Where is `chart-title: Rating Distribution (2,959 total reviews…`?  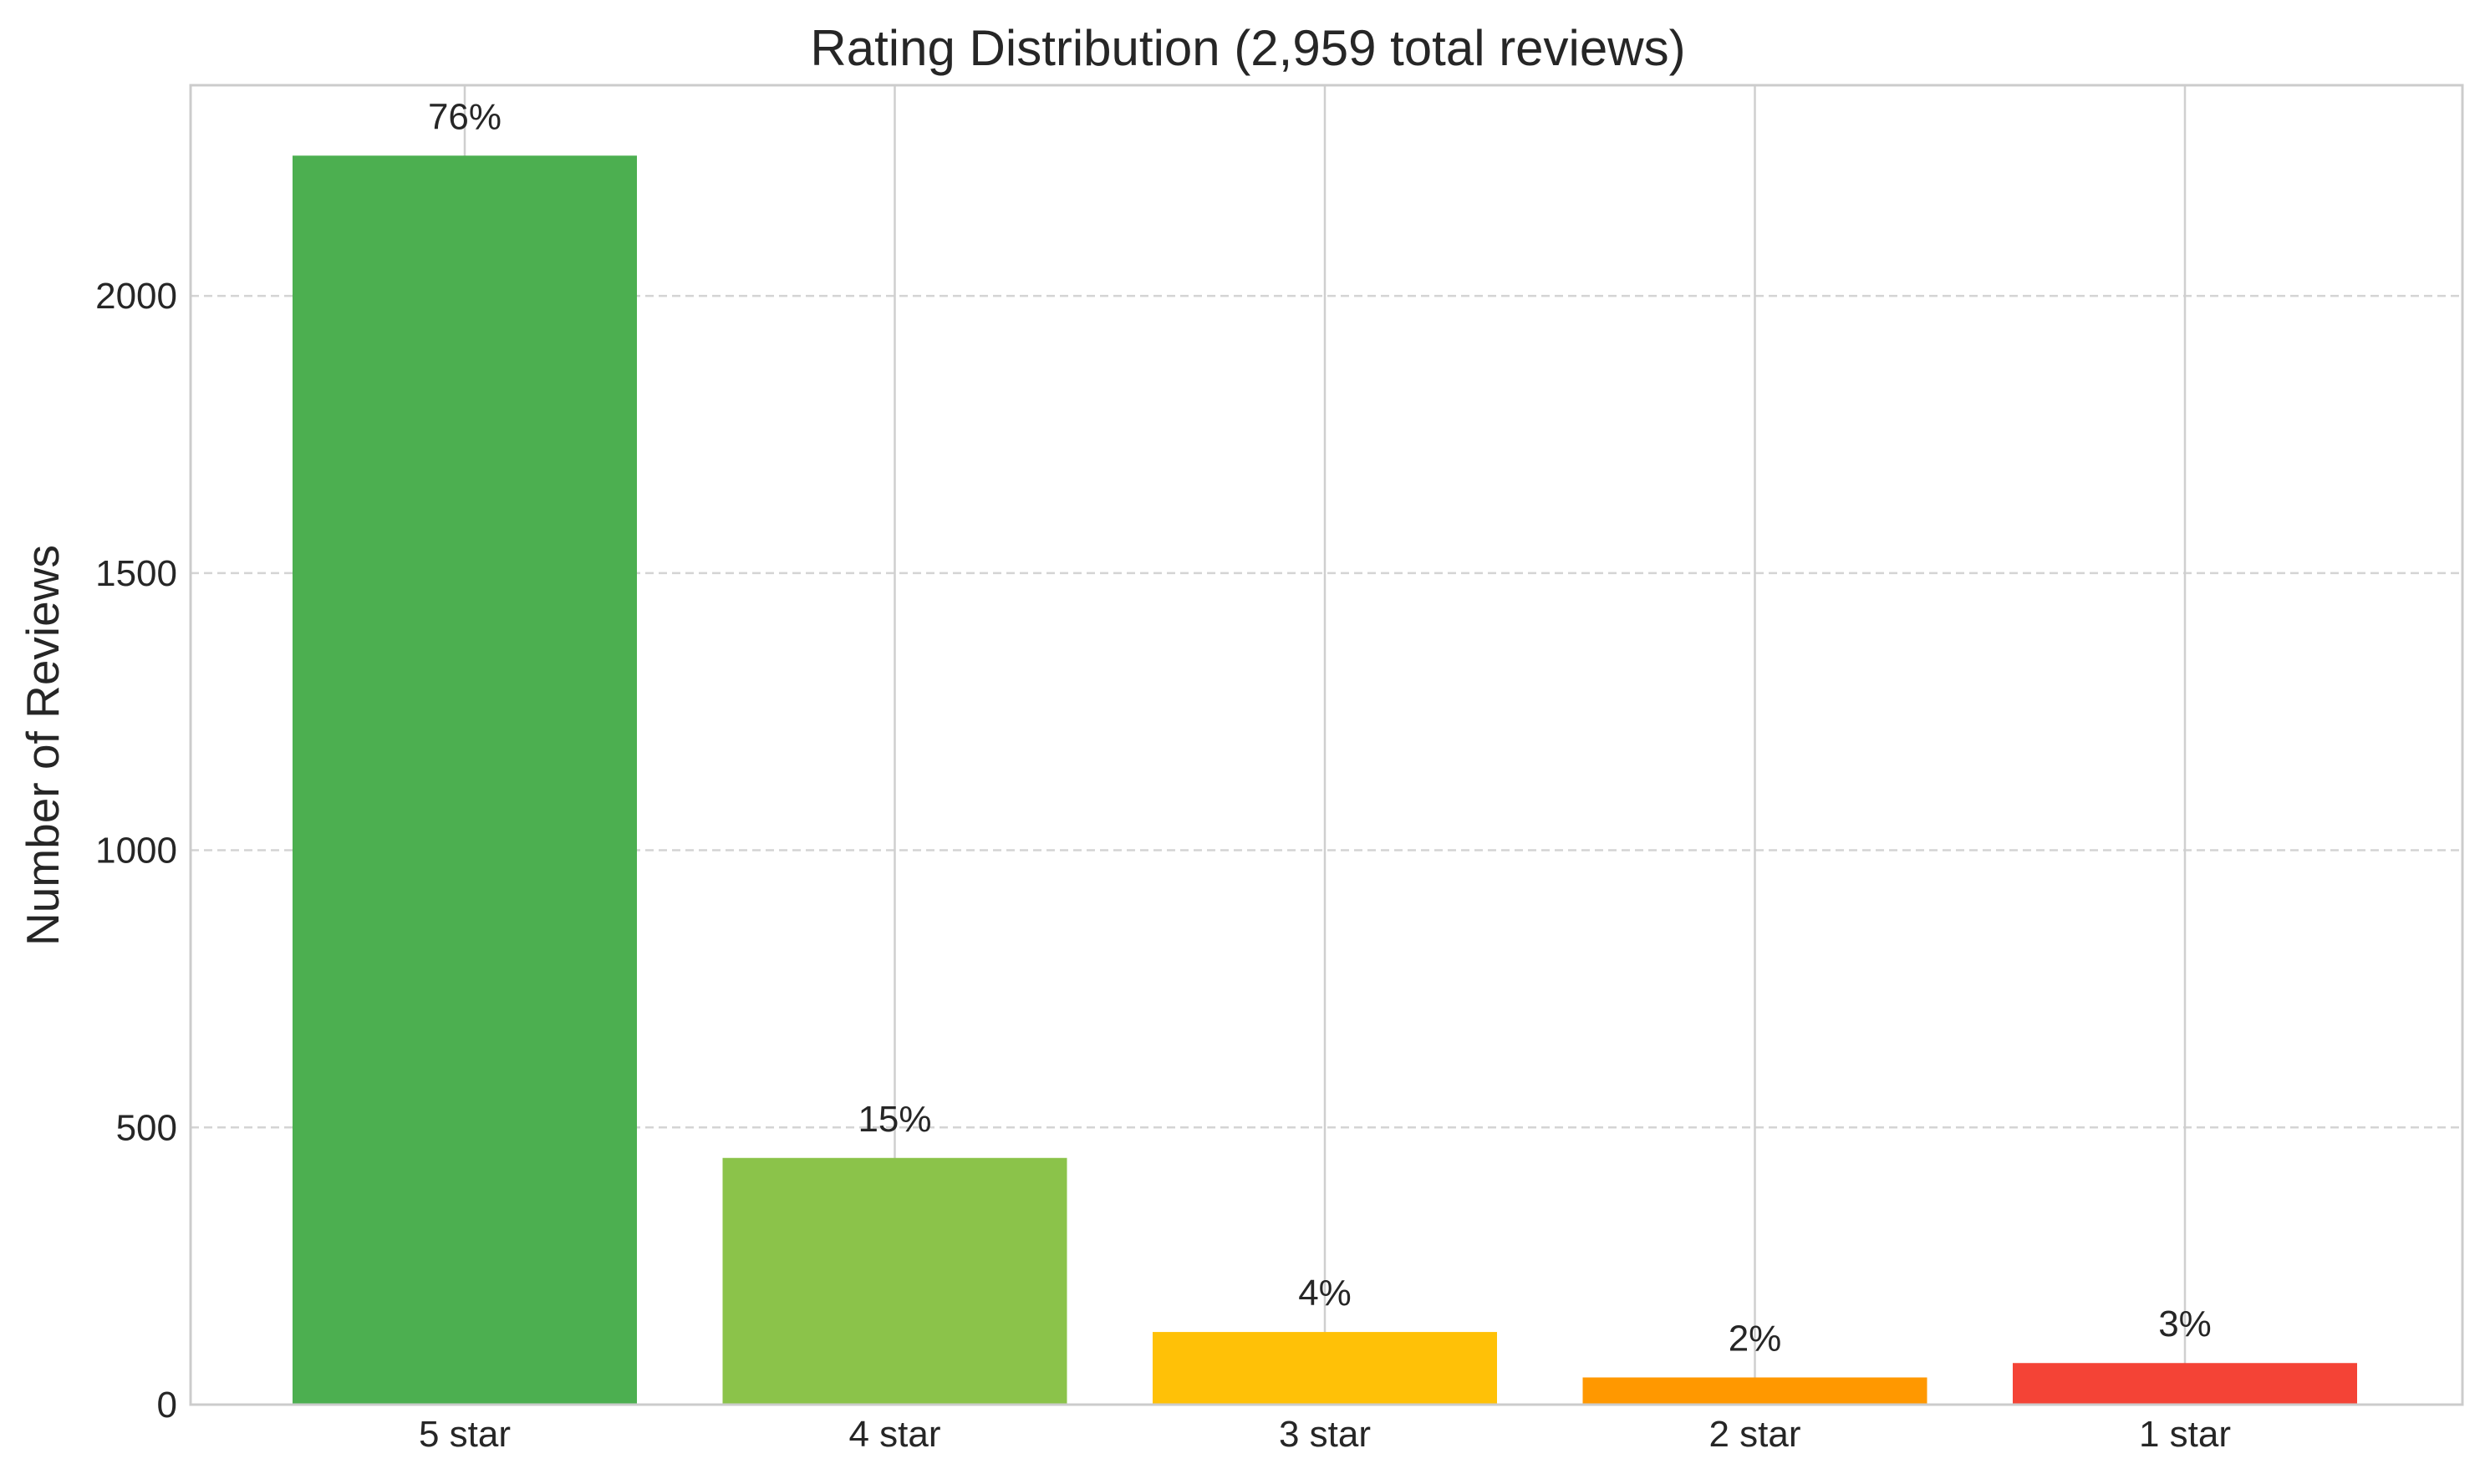
chart-title: Rating Distribution (2,959 total reviews… is located at coordinates (1247, 48).